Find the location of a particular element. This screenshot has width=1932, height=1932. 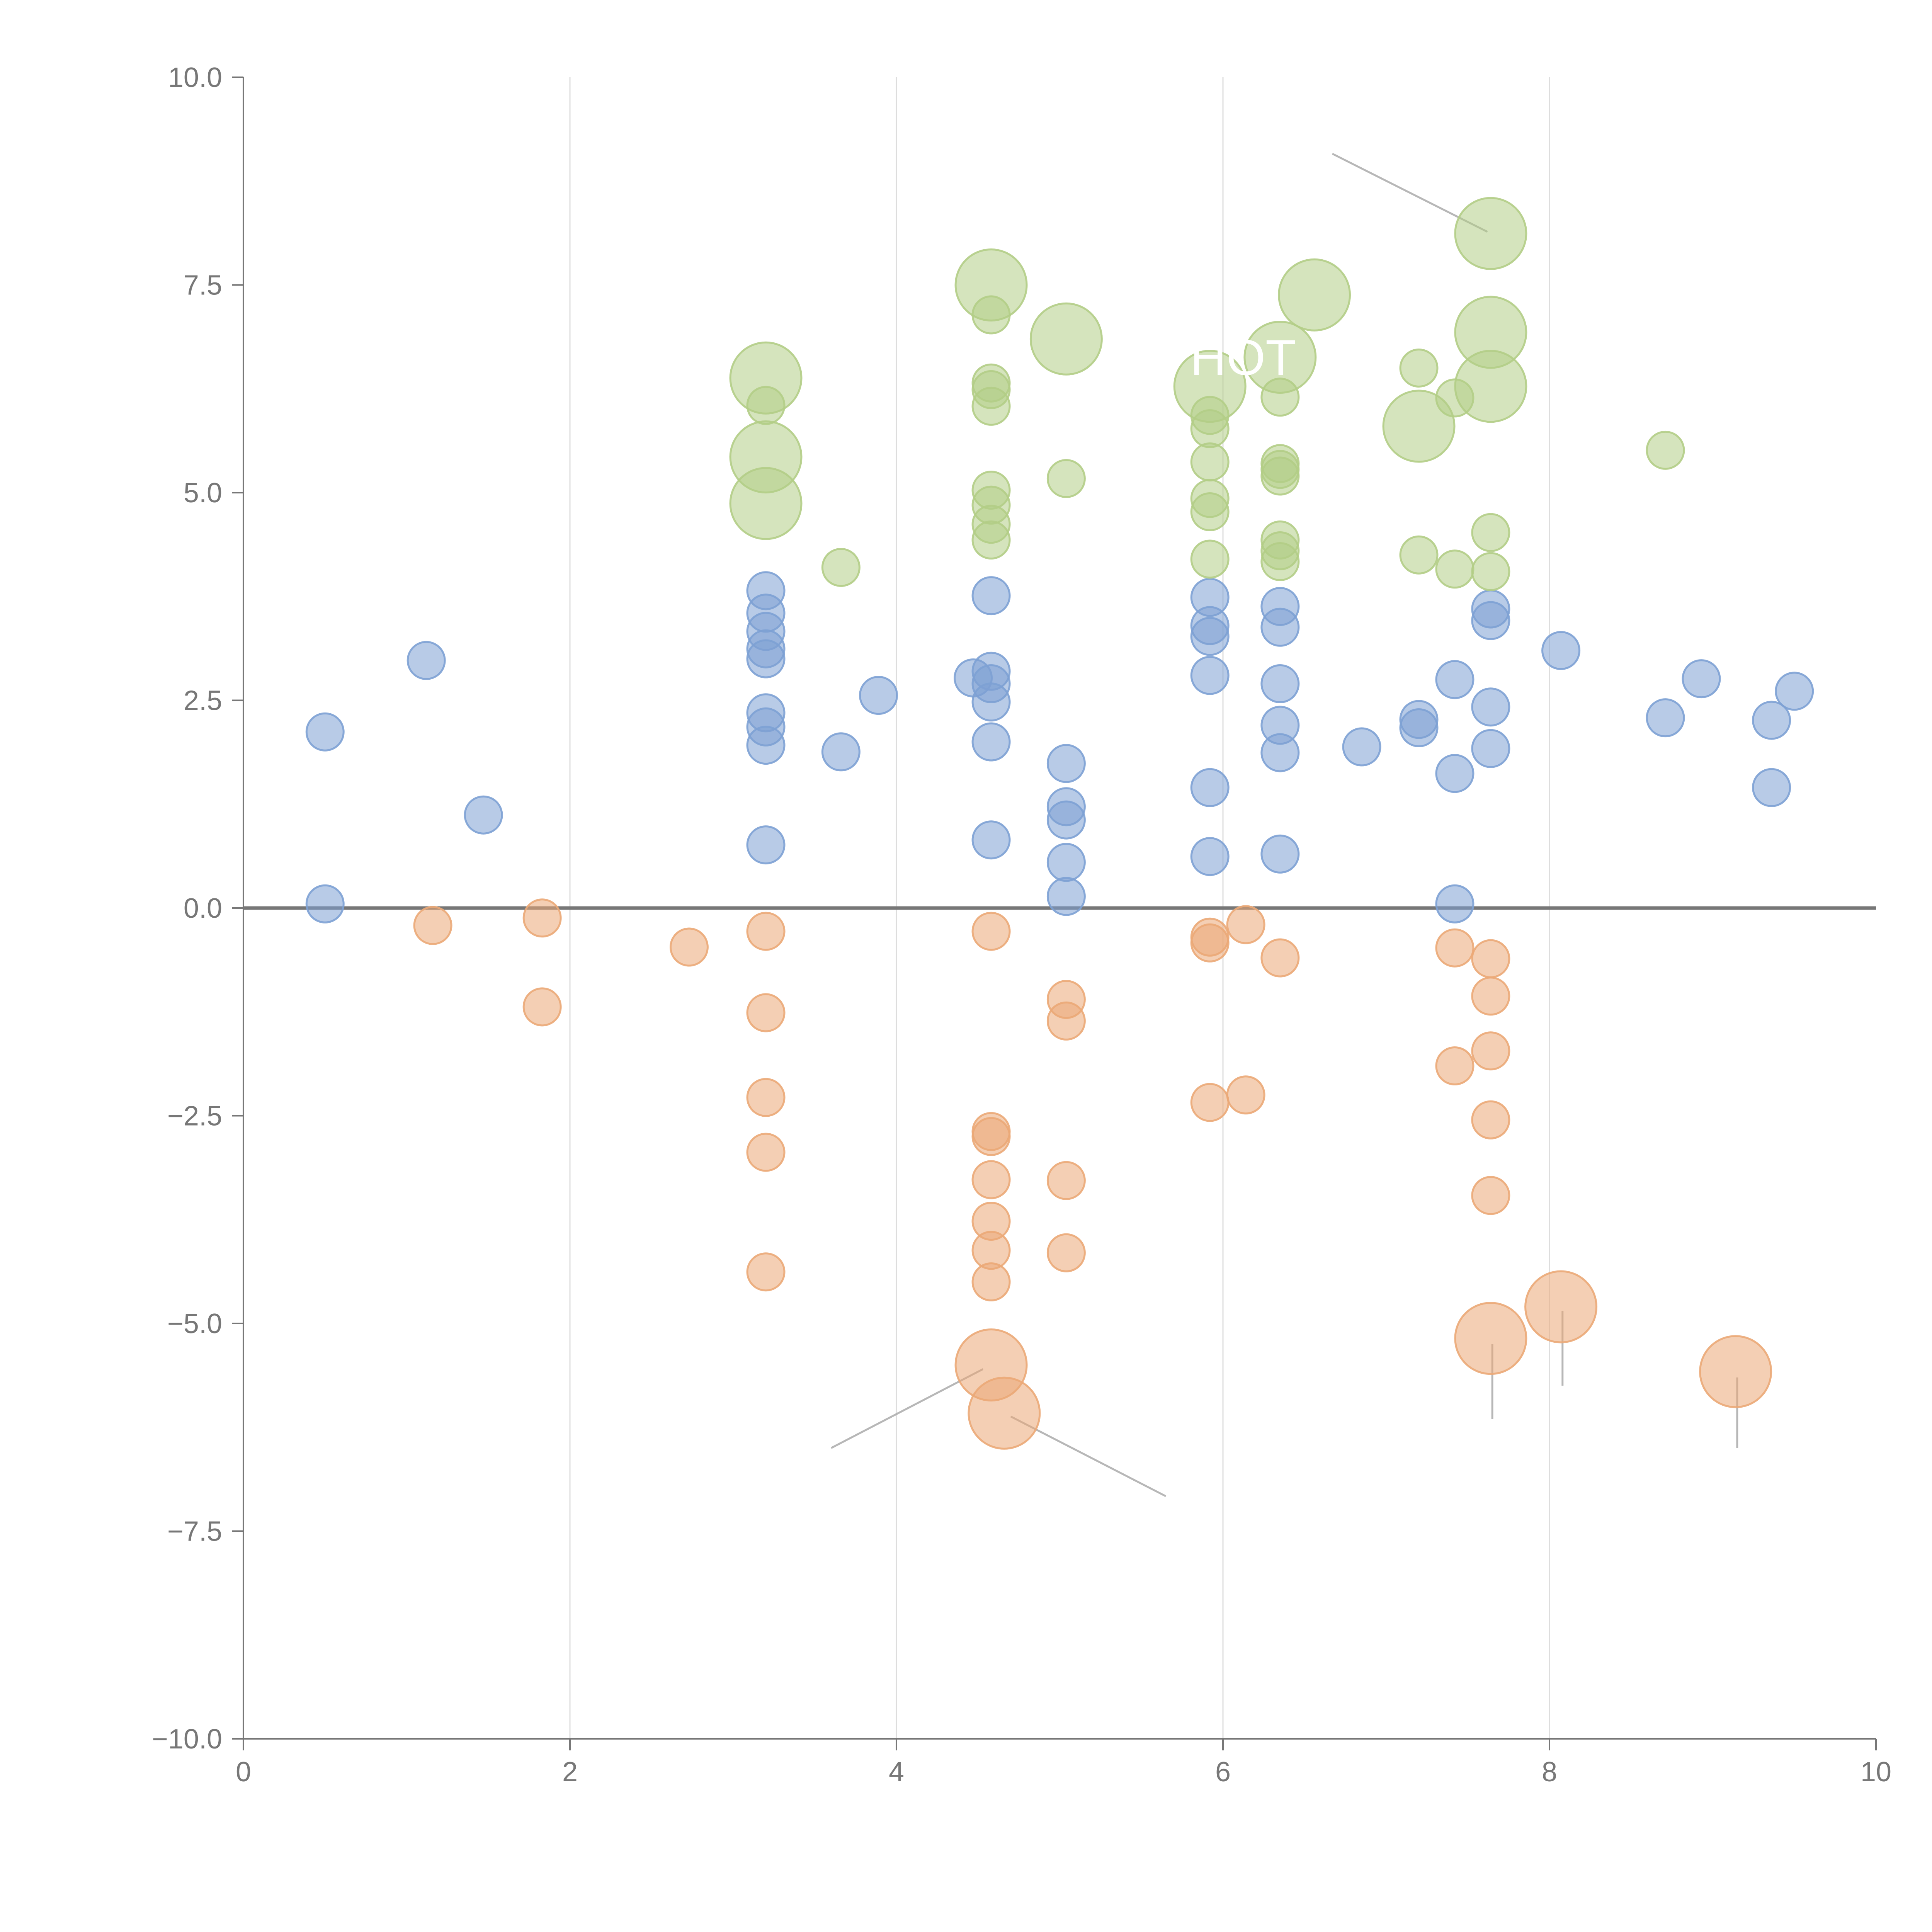

annotation-leader-line is located at coordinates (907, 1409).